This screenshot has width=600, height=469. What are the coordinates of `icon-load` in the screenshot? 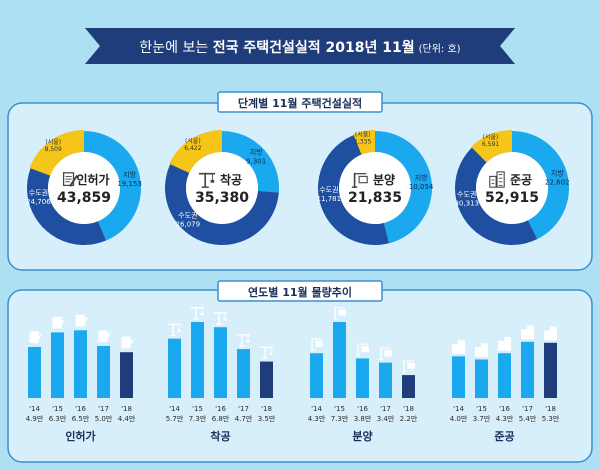 It's located at (202, 314).